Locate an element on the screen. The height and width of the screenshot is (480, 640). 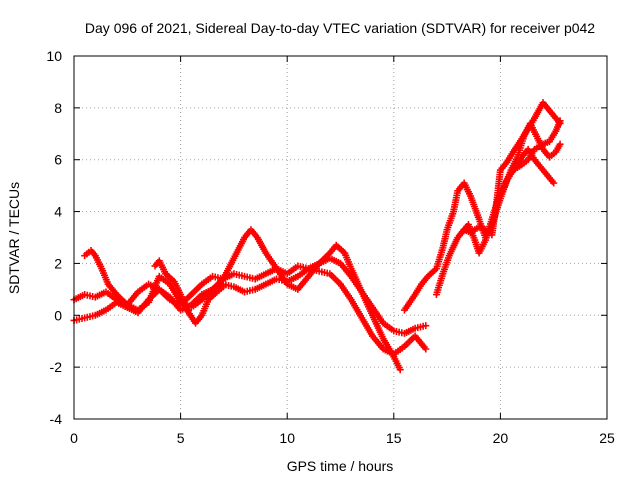
y-tick-label: 0 is located at coordinates (58, 315).